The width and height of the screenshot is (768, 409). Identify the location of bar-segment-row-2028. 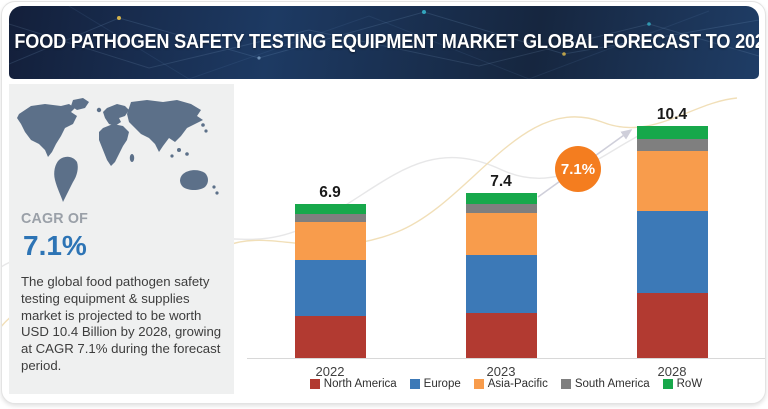
(672, 133).